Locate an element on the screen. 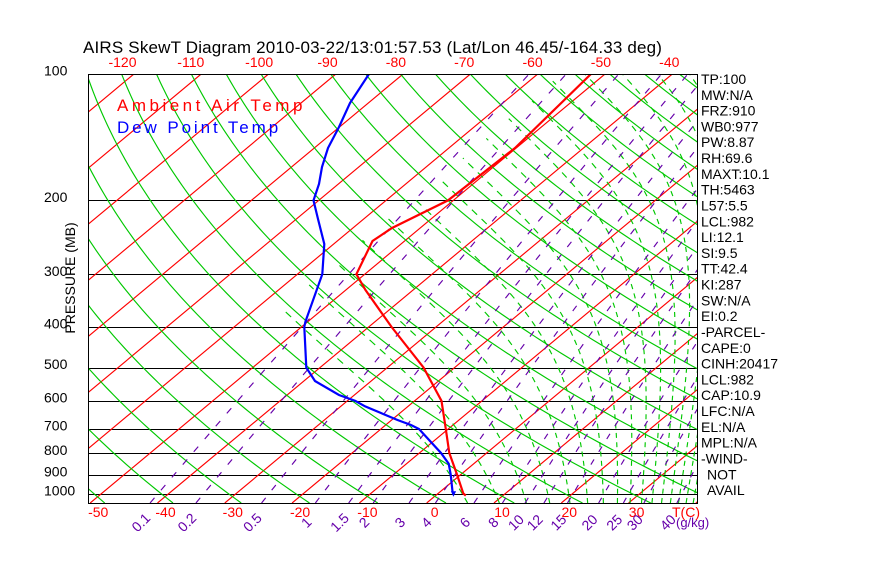  svg-text: PW:8.87 is located at coordinates (728, 142).